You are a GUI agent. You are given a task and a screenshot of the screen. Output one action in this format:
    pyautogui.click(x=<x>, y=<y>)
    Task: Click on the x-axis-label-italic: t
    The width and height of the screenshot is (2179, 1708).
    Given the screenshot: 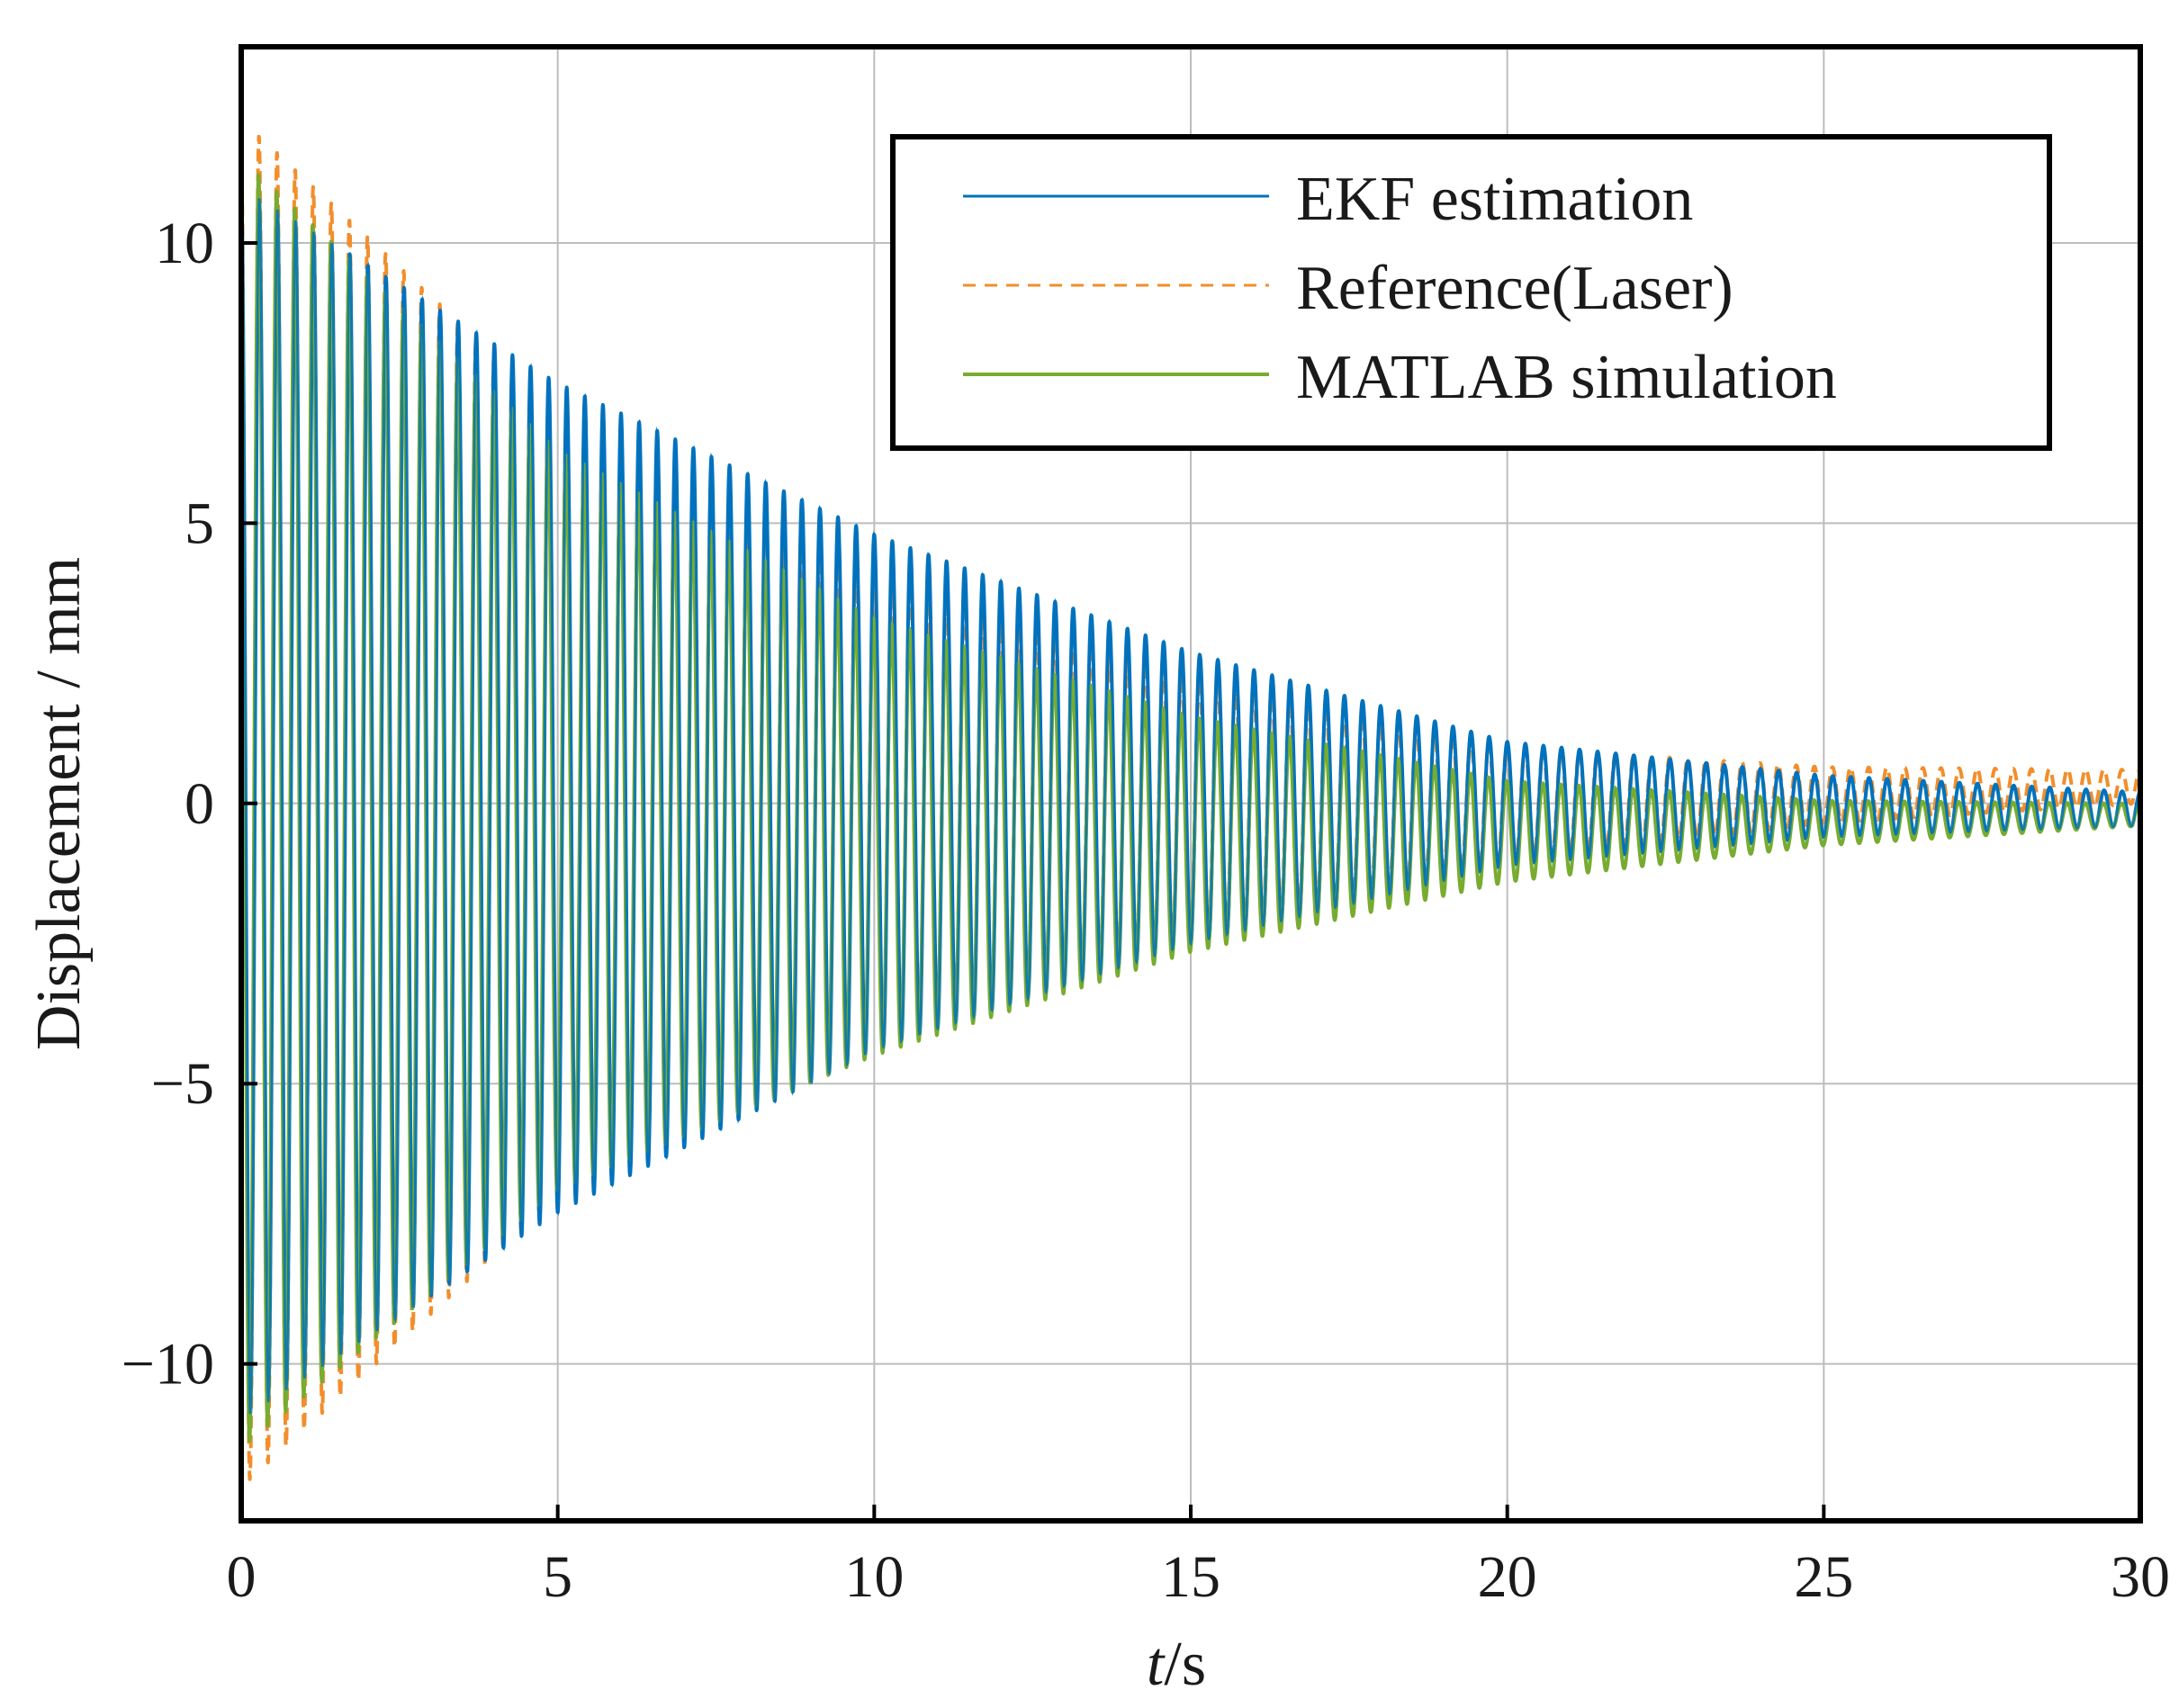 What is the action you would take?
    pyautogui.click(x=1156, y=1664)
    